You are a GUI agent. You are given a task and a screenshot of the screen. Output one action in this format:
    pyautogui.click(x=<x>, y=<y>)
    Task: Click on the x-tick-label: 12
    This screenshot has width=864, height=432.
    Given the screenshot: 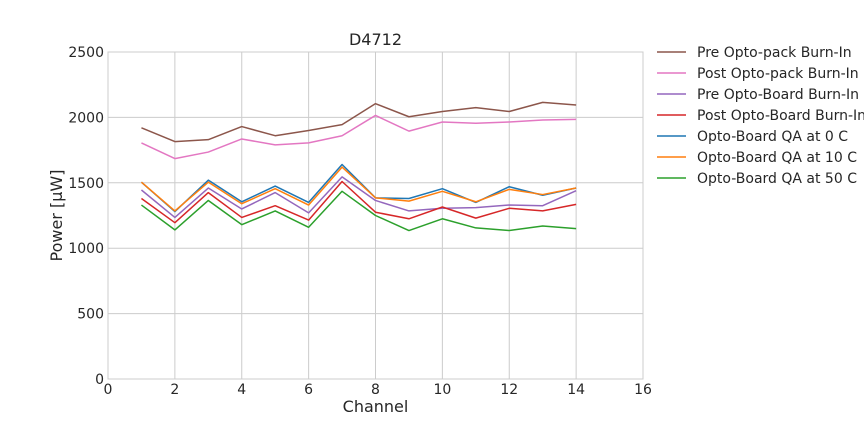 What is the action you would take?
    pyautogui.click(x=509, y=390)
    